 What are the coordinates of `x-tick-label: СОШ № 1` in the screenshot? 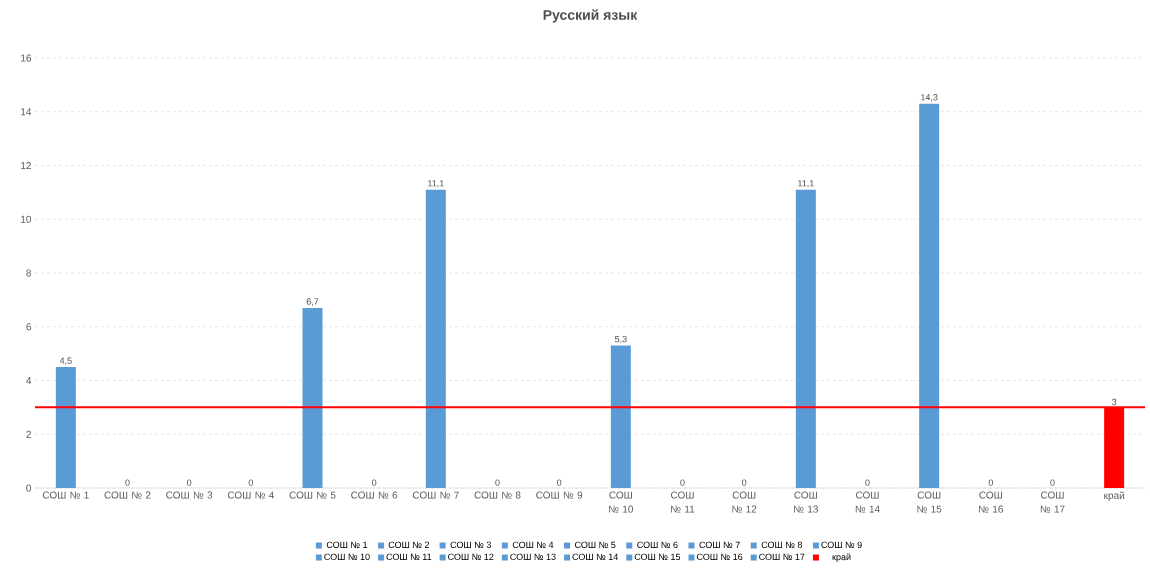 It's located at (65, 495).